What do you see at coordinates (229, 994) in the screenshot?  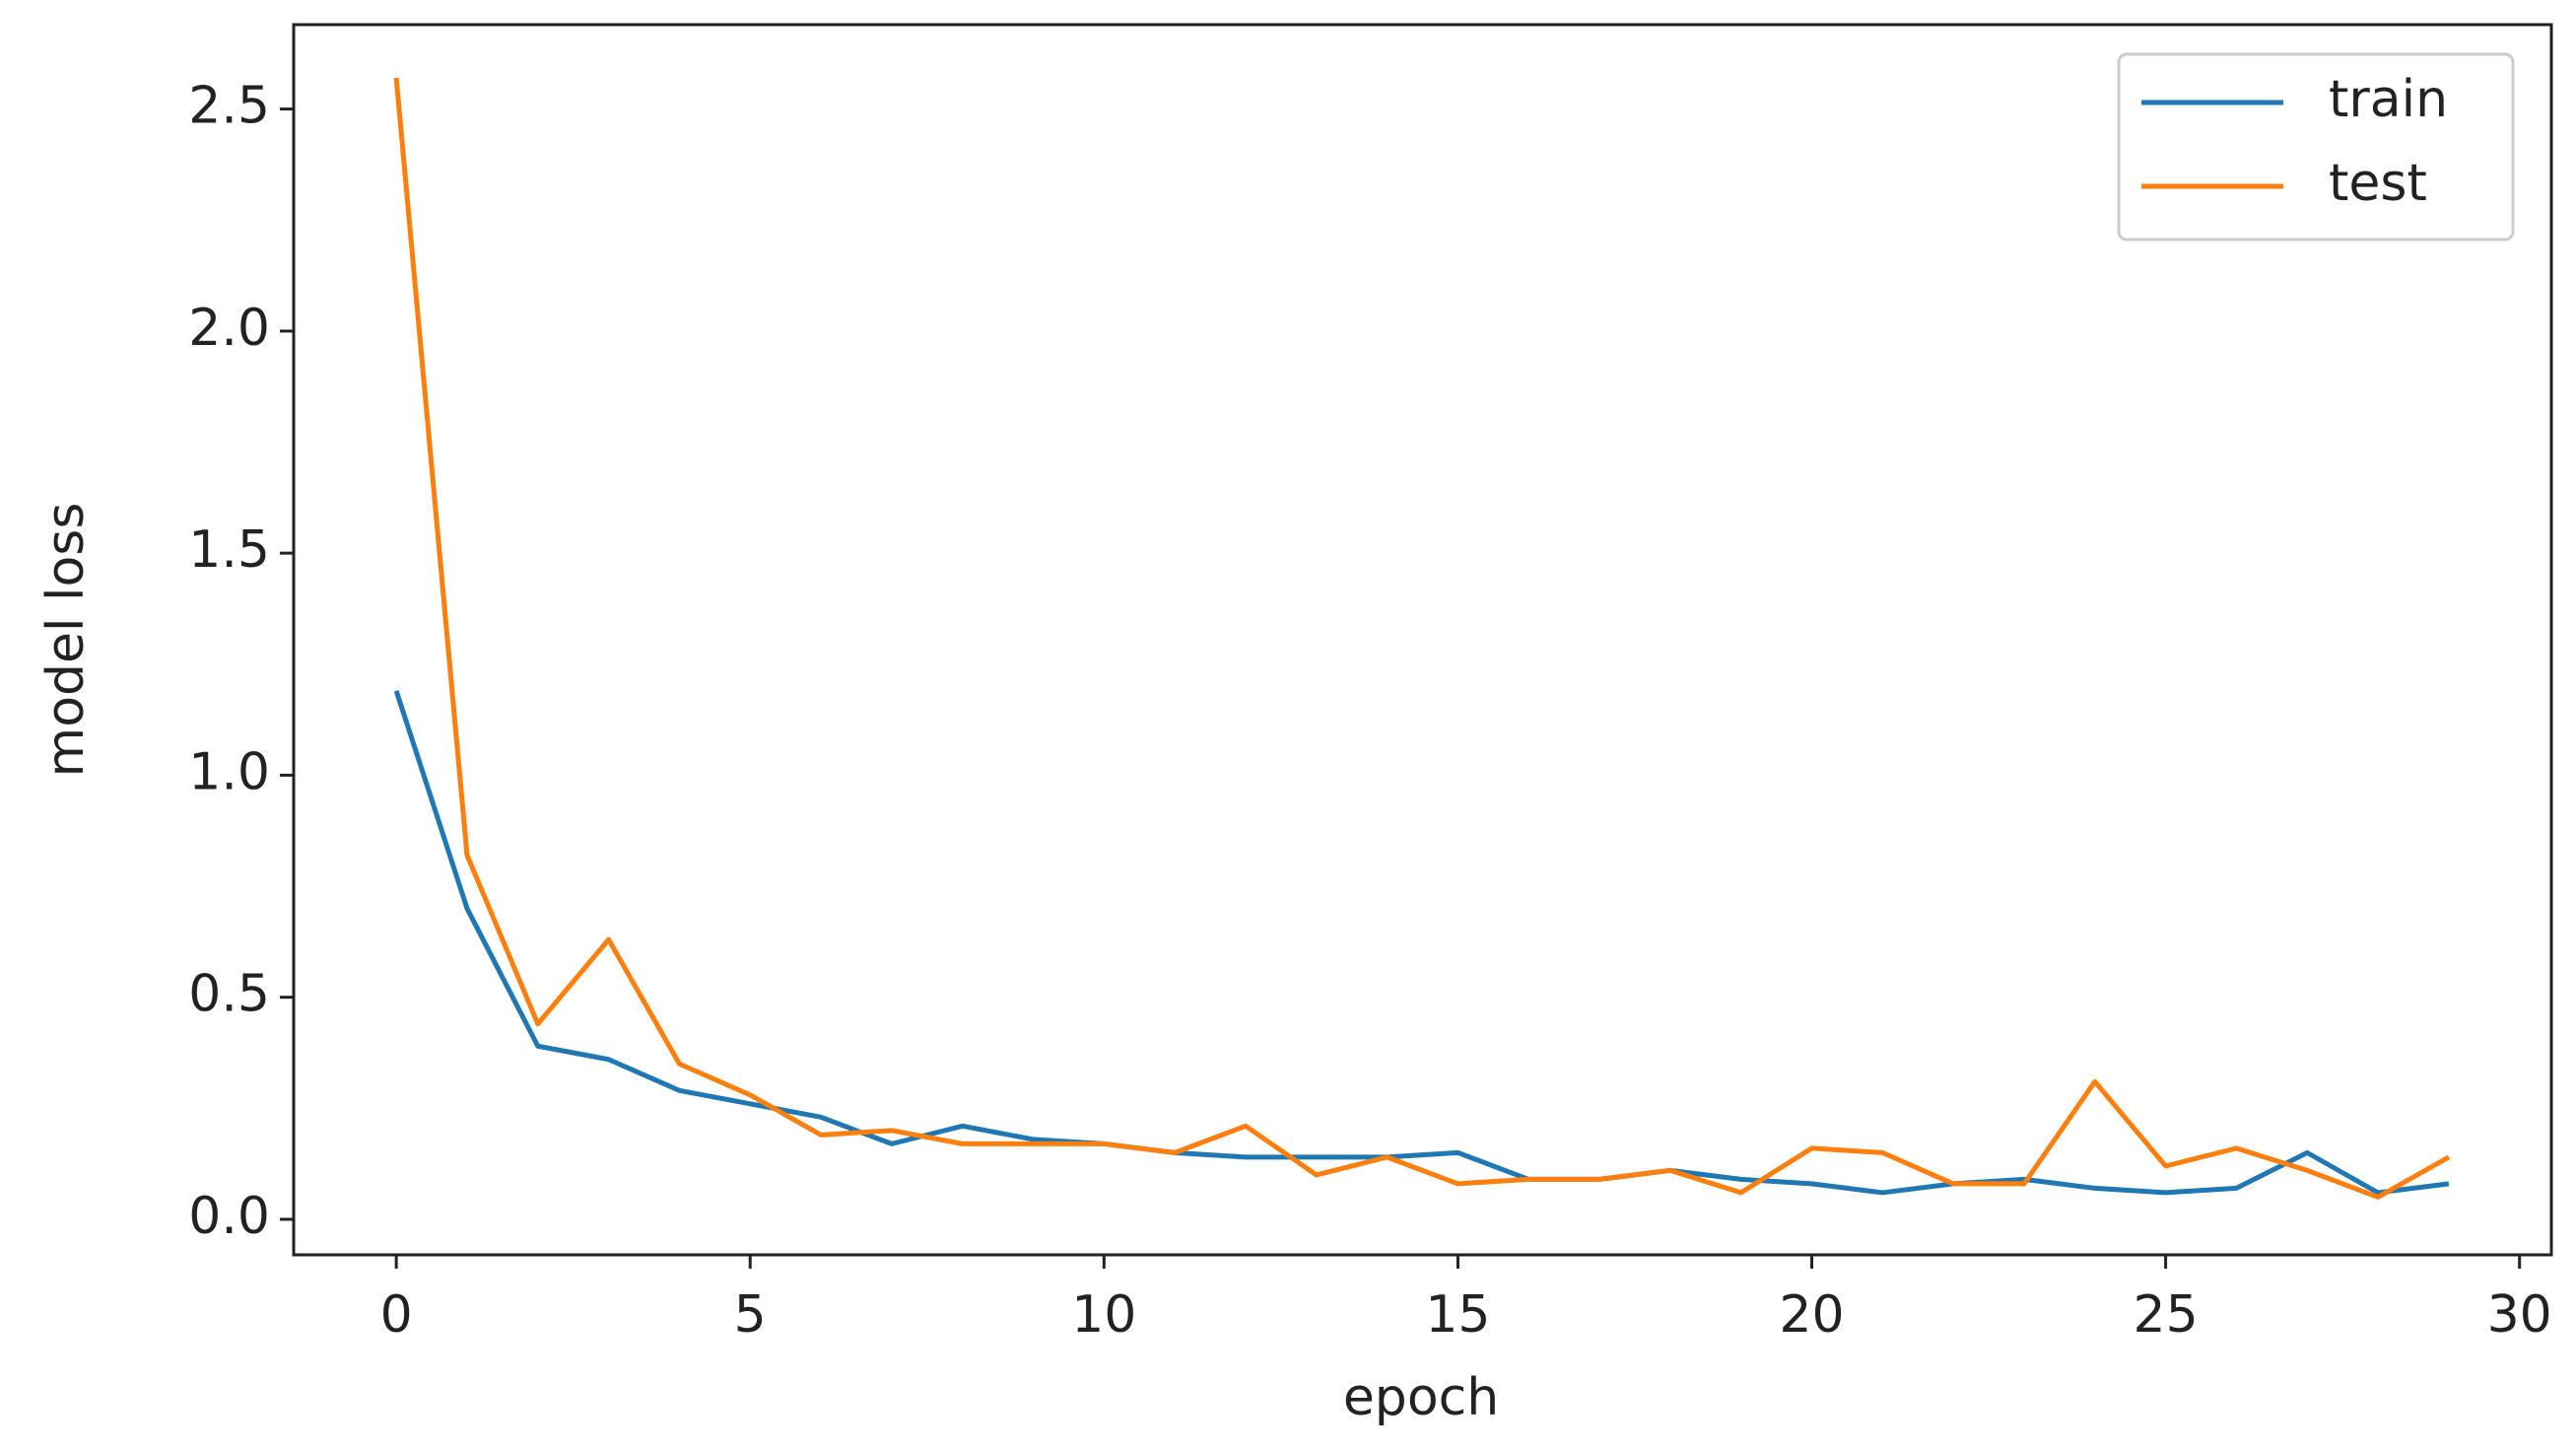 I see `y-tick-label: 0.5` at bounding box center [229, 994].